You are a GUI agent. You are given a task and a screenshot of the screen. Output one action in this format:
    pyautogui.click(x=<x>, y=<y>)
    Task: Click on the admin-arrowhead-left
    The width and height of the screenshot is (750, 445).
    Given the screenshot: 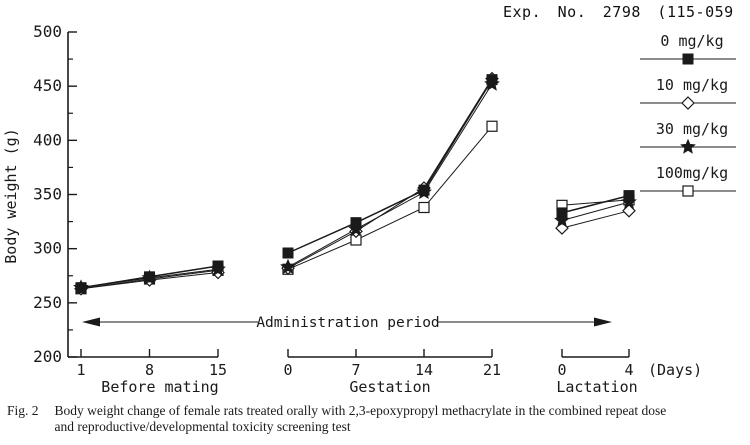 What is the action you would take?
    pyautogui.click(x=91, y=322)
    